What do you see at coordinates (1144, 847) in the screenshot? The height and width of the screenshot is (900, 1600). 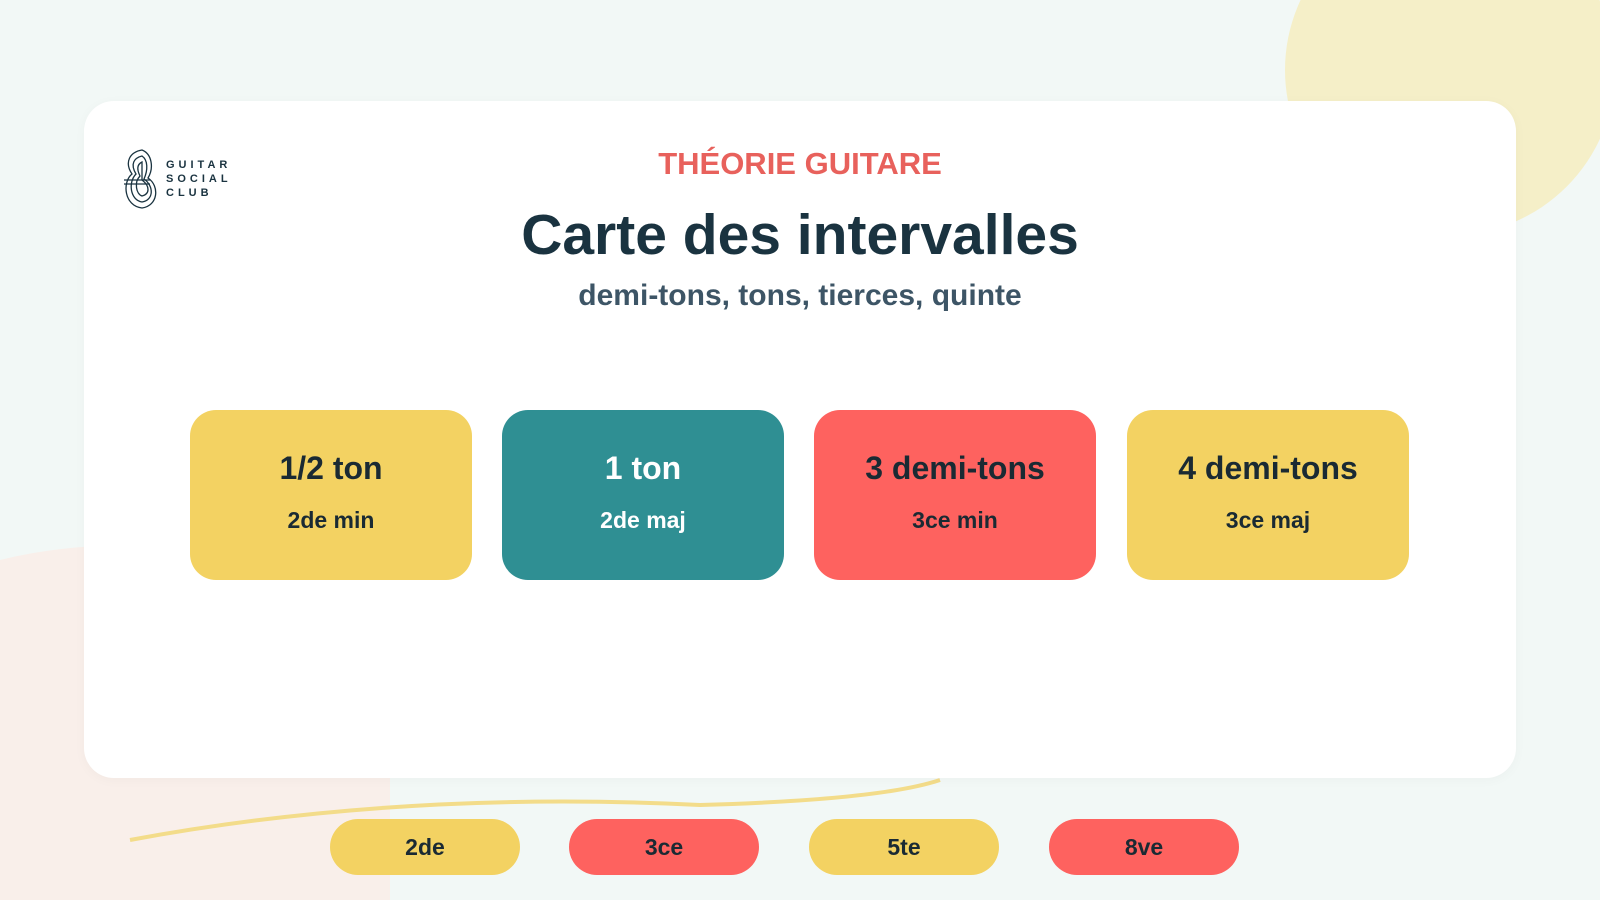 I see `interval-pill: 8ve` at bounding box center [1144, 847].